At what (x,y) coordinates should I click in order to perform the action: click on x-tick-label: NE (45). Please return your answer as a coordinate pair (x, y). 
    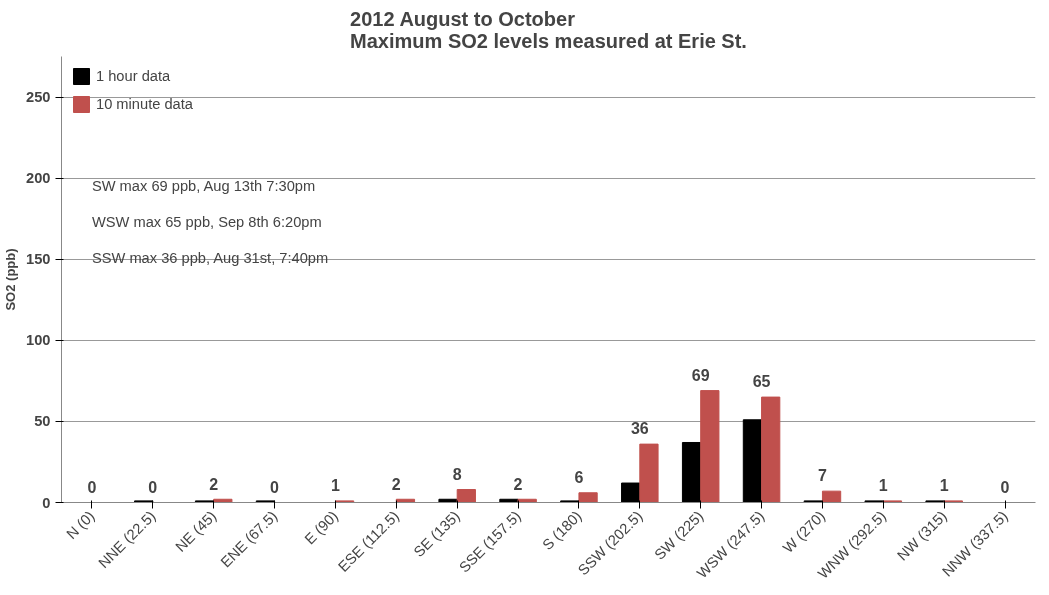
    Looking at the image, I should click on (196, 531).